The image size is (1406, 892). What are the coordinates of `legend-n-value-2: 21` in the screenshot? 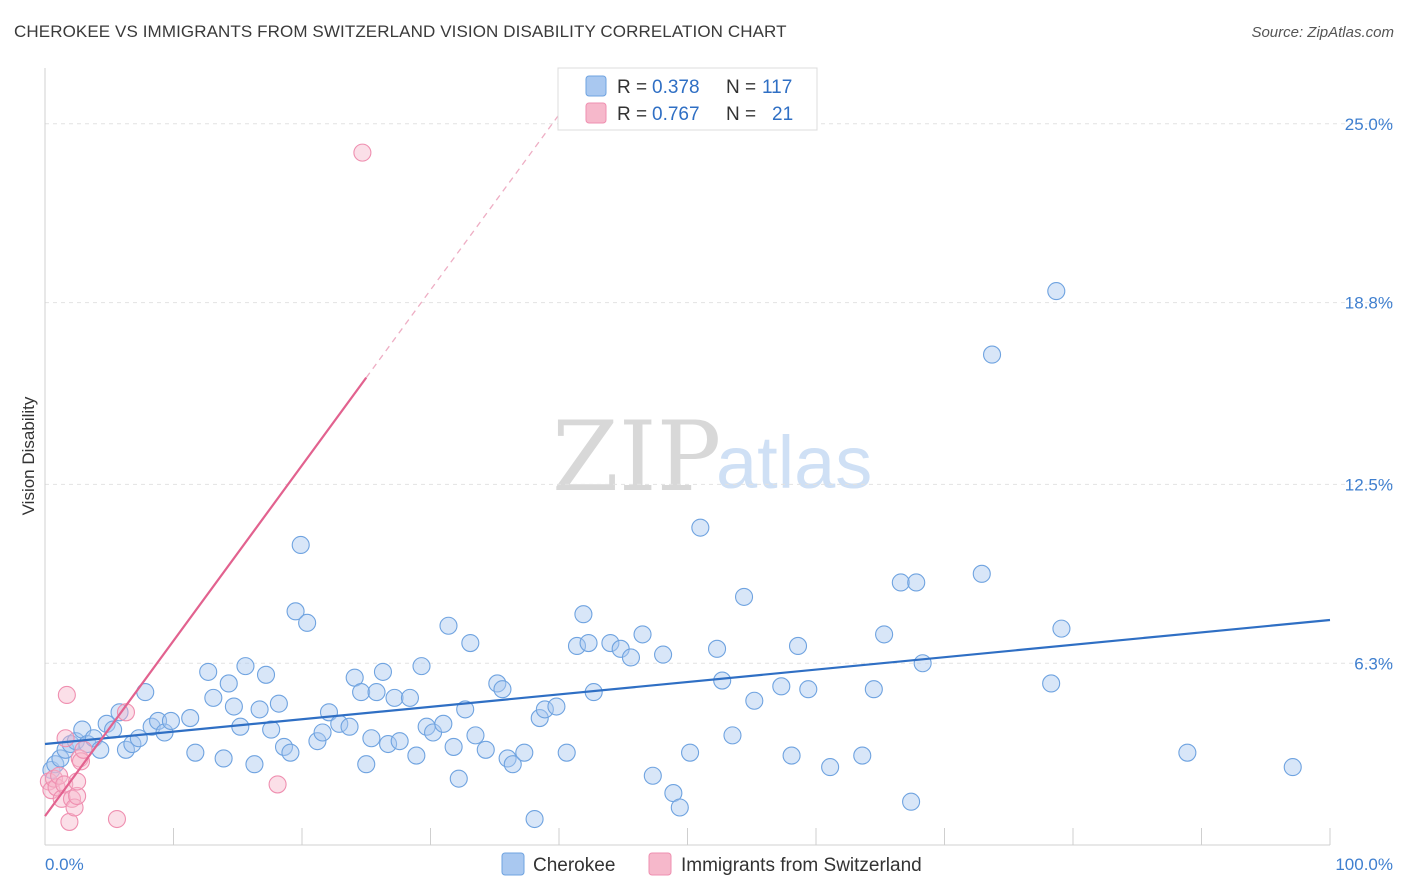 It's located at (782, 114).